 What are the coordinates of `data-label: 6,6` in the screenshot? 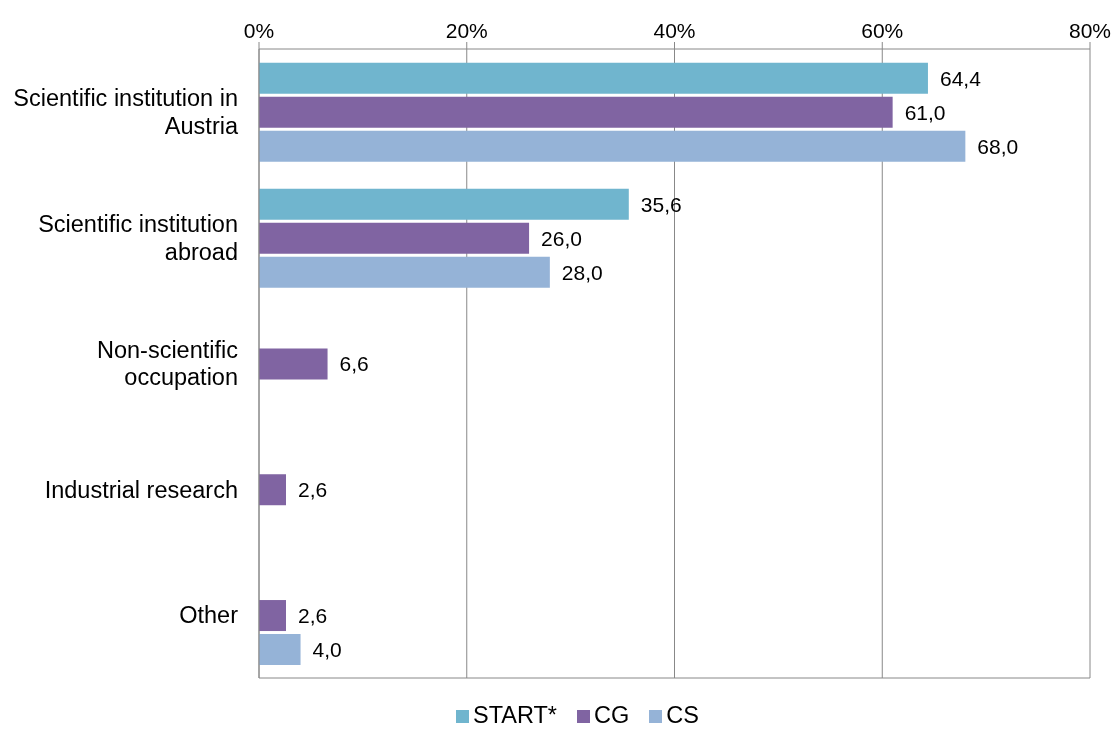 It's located at (354, 364).